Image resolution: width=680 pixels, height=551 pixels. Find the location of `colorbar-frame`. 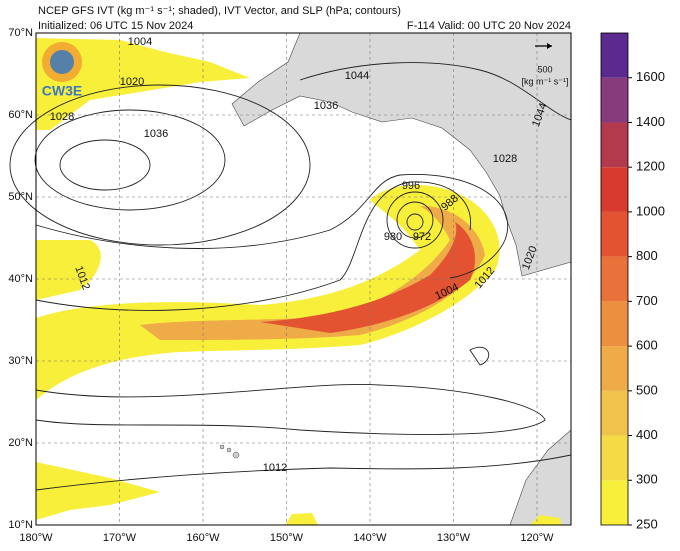

colorbar-frame is located at coordinates (614, 279).